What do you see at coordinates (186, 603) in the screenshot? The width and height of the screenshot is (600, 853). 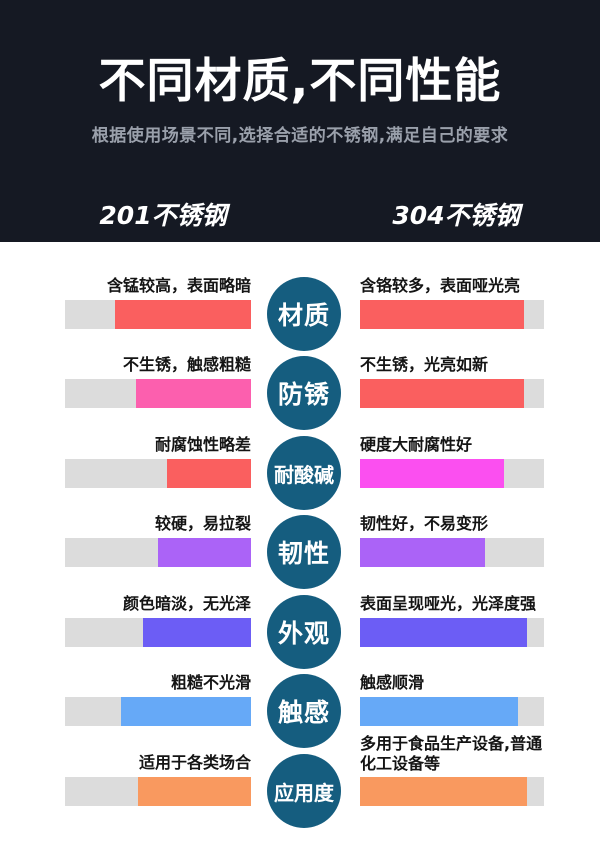 I see `left-cell-text: 颜色暗淡，无光泽` at bounding box center [186, 603].